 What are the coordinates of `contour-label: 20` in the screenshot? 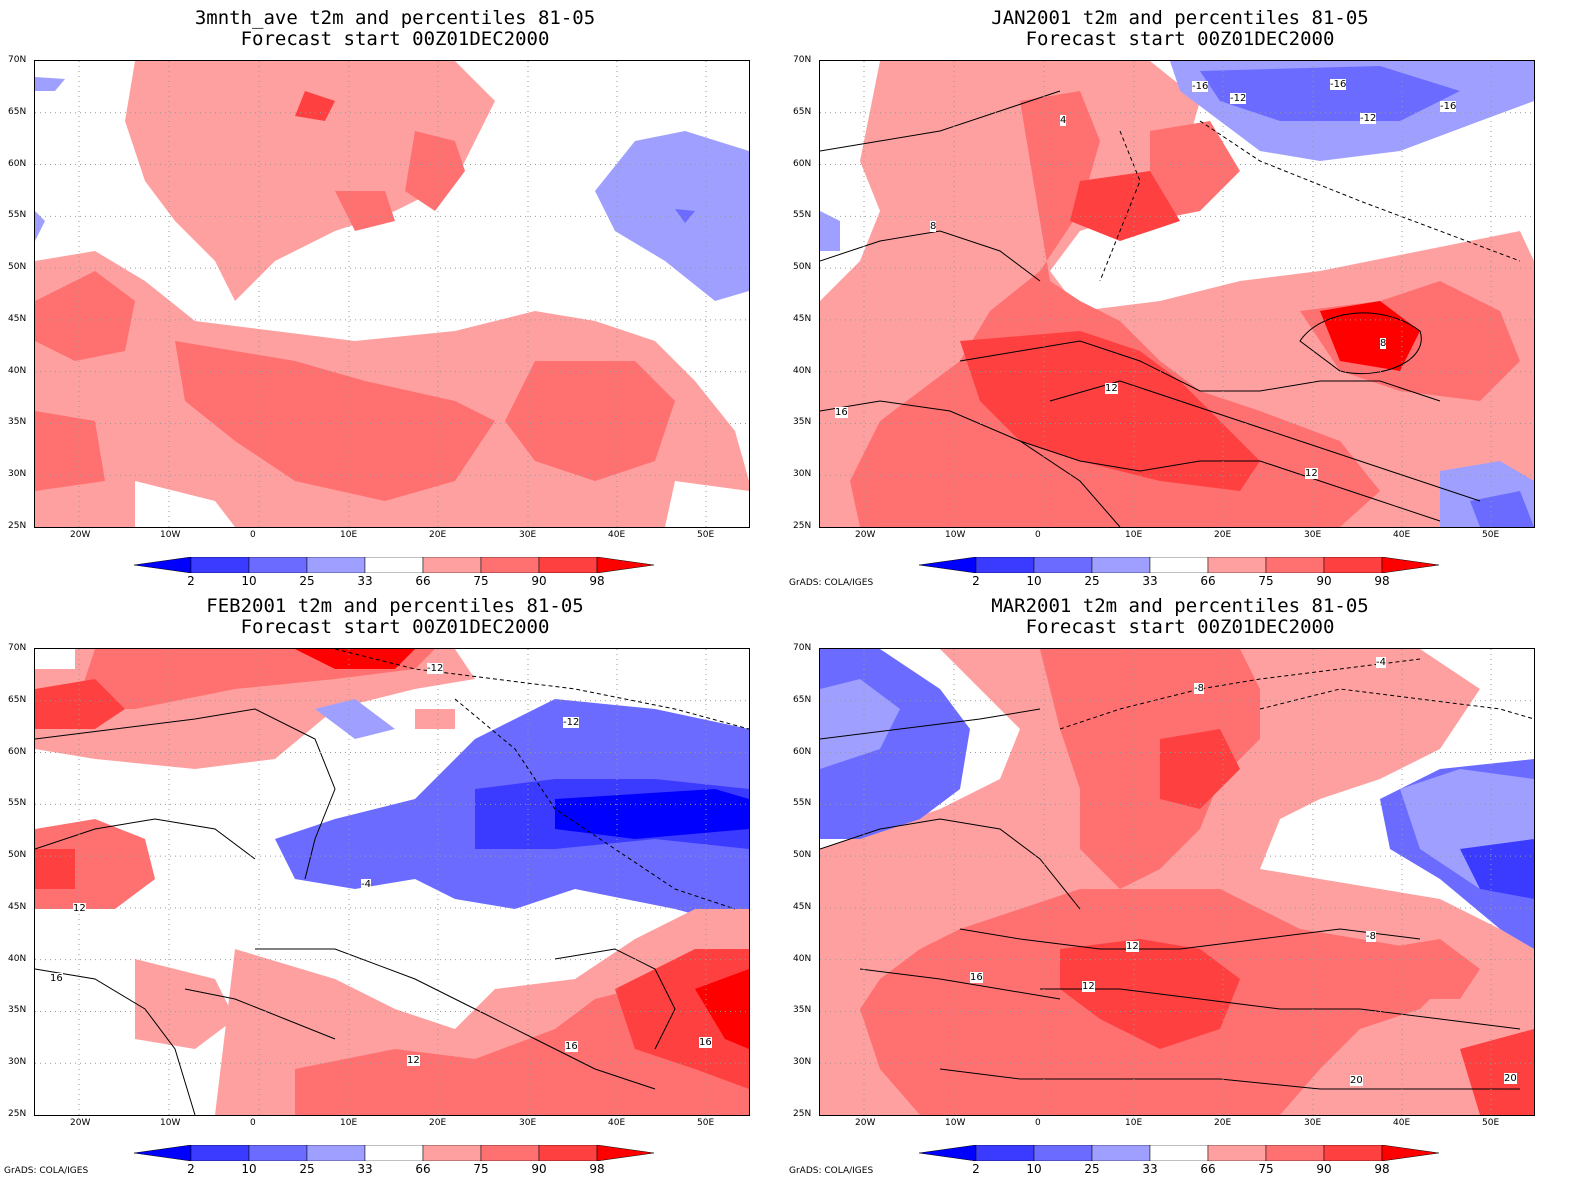 It's located at (1510, 1078).